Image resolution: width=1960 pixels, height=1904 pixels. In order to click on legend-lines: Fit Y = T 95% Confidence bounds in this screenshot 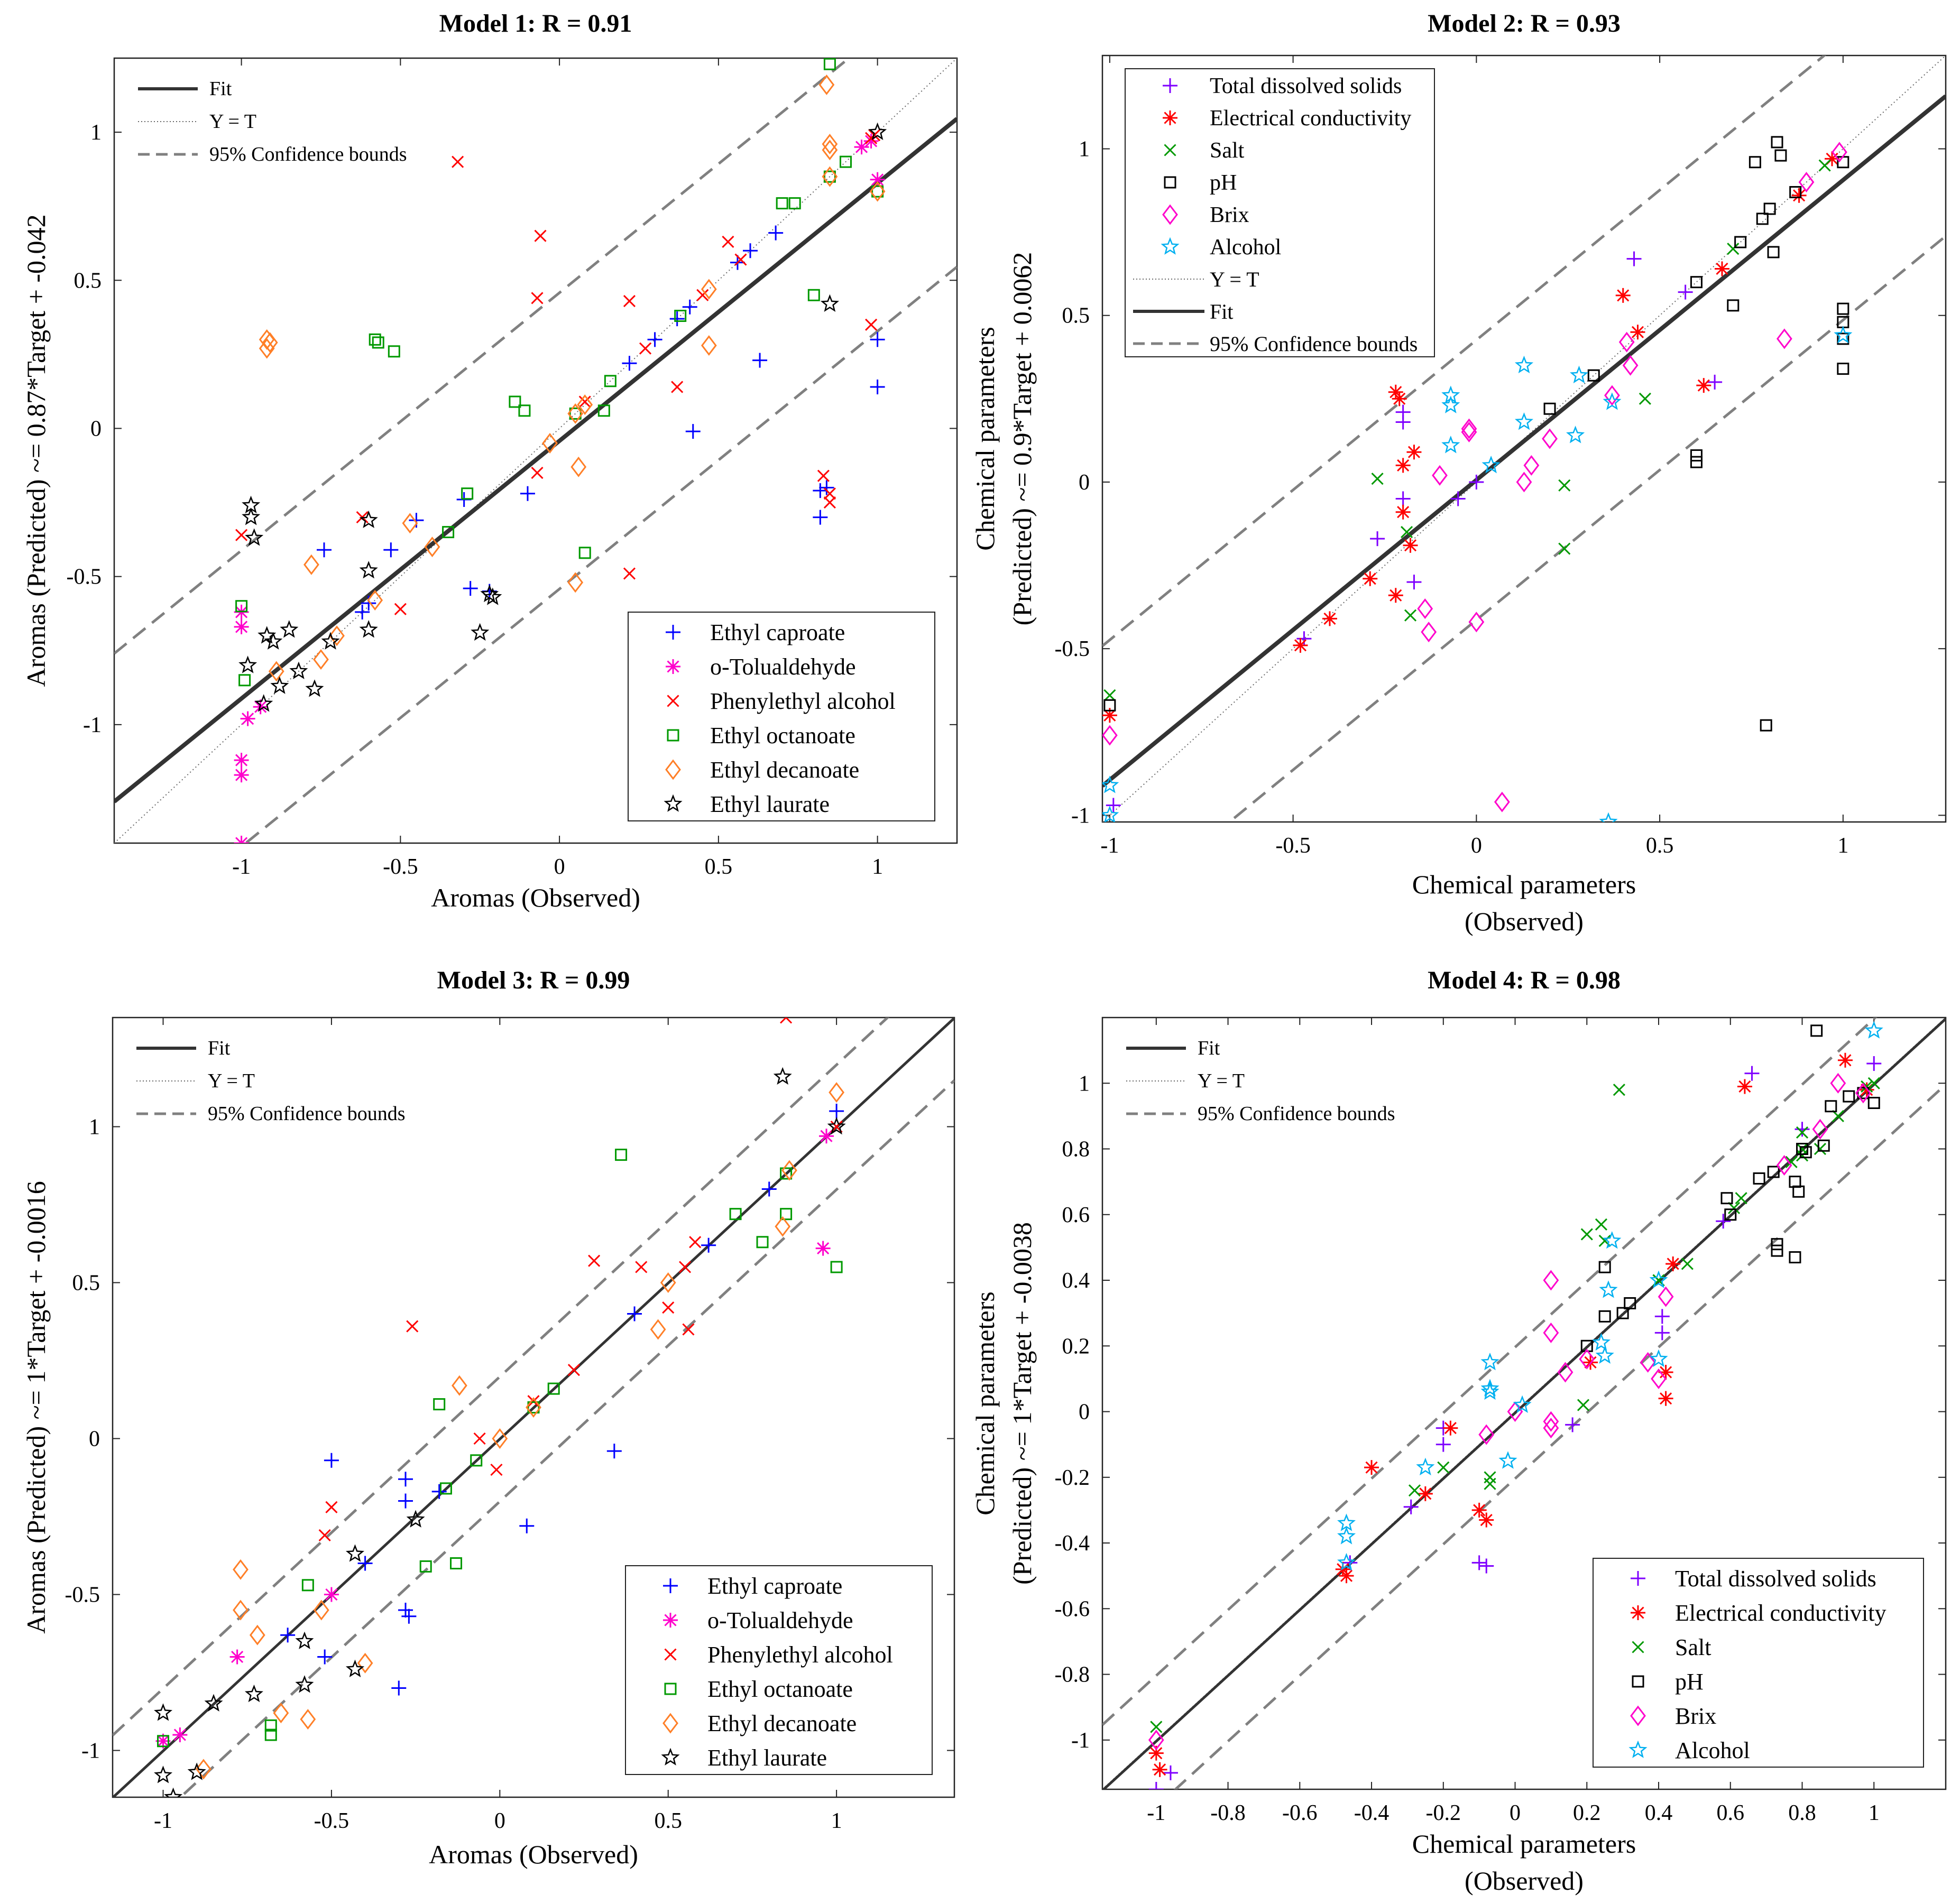, I will do `click(271, 1081)`.